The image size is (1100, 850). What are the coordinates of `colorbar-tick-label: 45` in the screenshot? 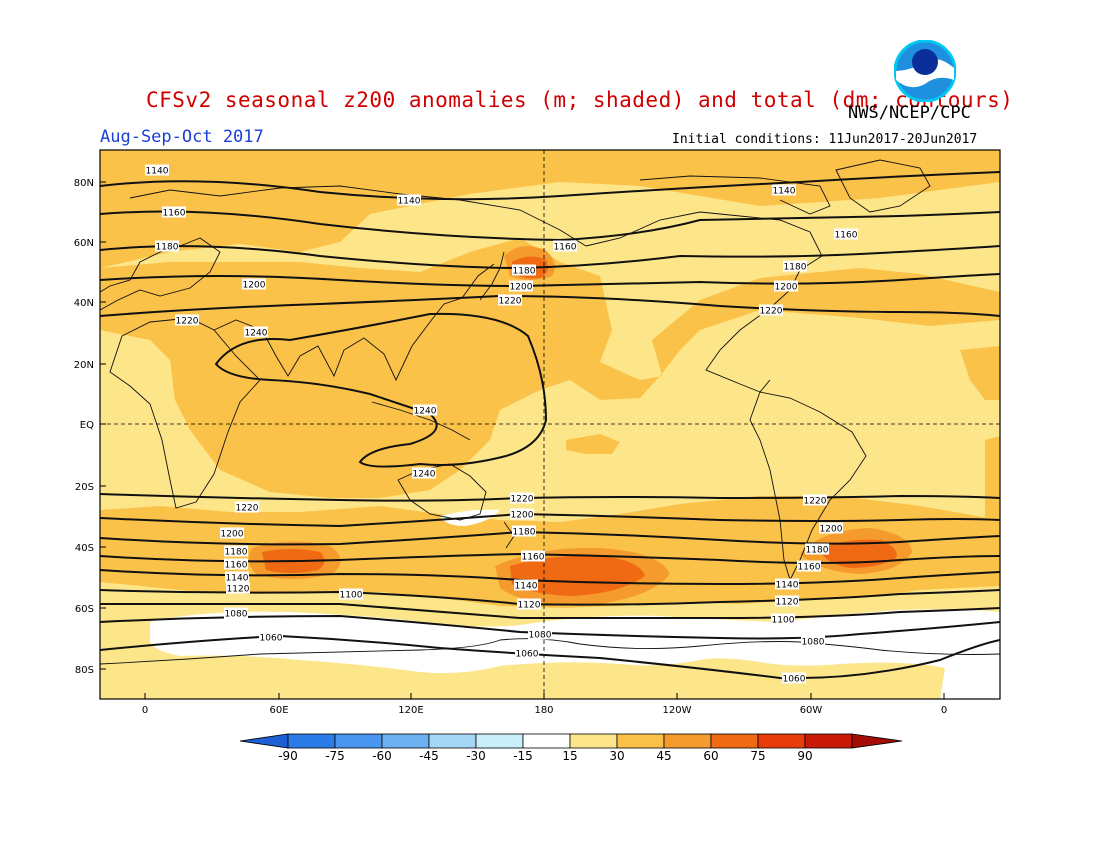 It's located at (663, 756).